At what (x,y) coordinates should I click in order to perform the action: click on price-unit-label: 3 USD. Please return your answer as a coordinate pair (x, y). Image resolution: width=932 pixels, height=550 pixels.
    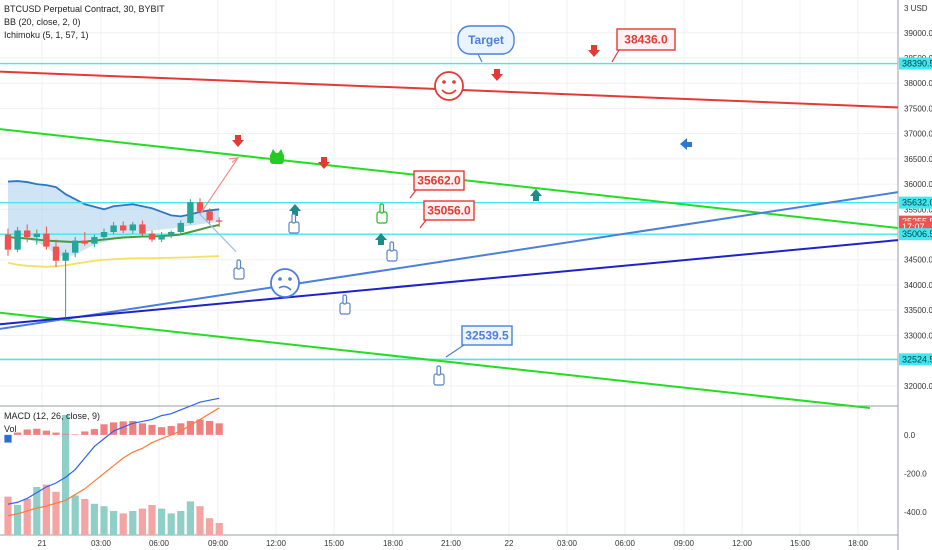
    Looking at the image, I should click on (916, 8).